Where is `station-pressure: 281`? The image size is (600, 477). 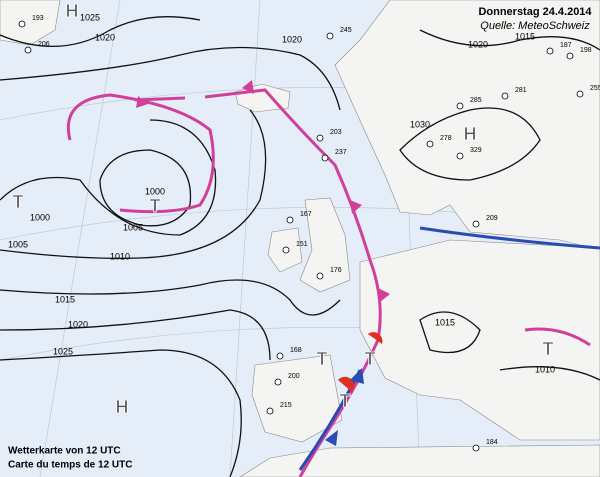
station-pressure: 281 is located at coordinates (521, 90).